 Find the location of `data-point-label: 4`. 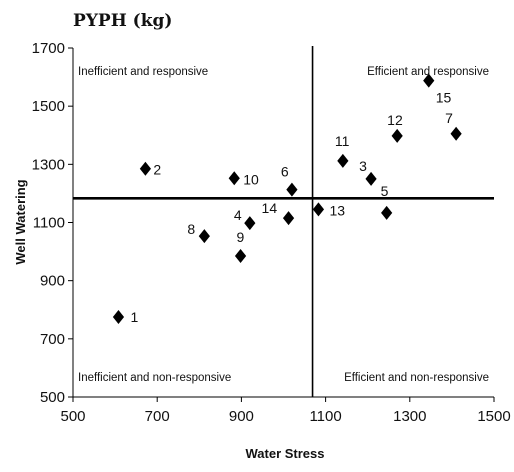

data-point-label: 4 is located at coordinates (238, 215).